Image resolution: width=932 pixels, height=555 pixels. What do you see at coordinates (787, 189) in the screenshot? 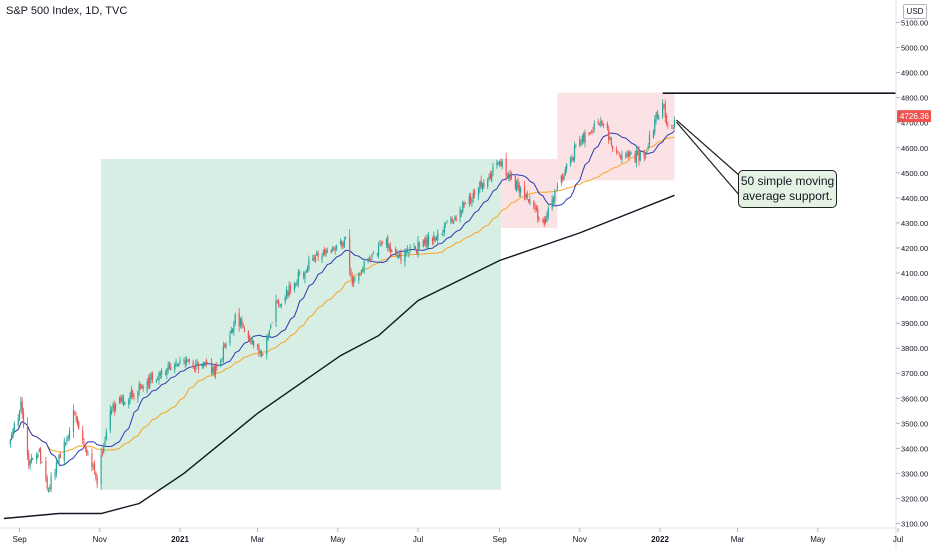
I see `annotation-callout: 50 simple moving average support.` at bounding box center [787, 189].